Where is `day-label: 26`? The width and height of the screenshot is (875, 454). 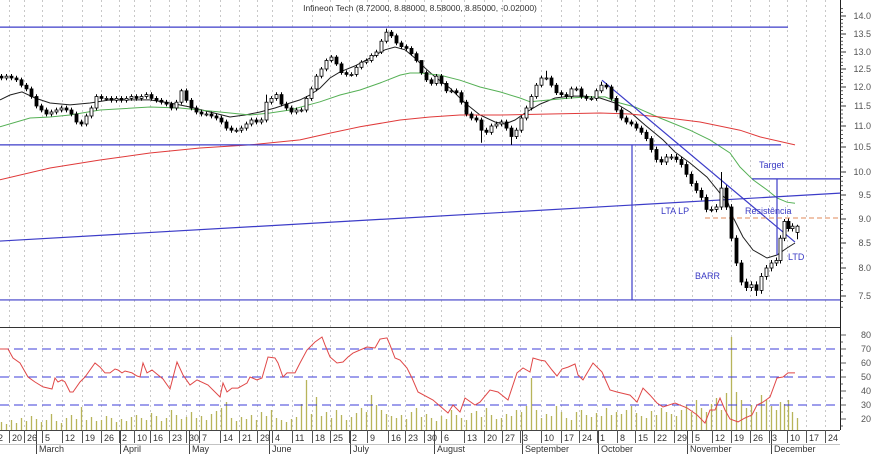 day-label: 26 is located at coordinates (109, 438).